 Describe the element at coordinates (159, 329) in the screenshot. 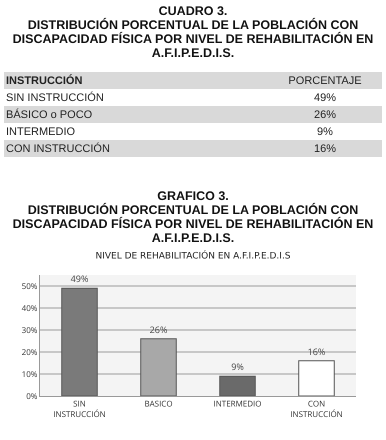

I see `data-label: 26%` at that location.